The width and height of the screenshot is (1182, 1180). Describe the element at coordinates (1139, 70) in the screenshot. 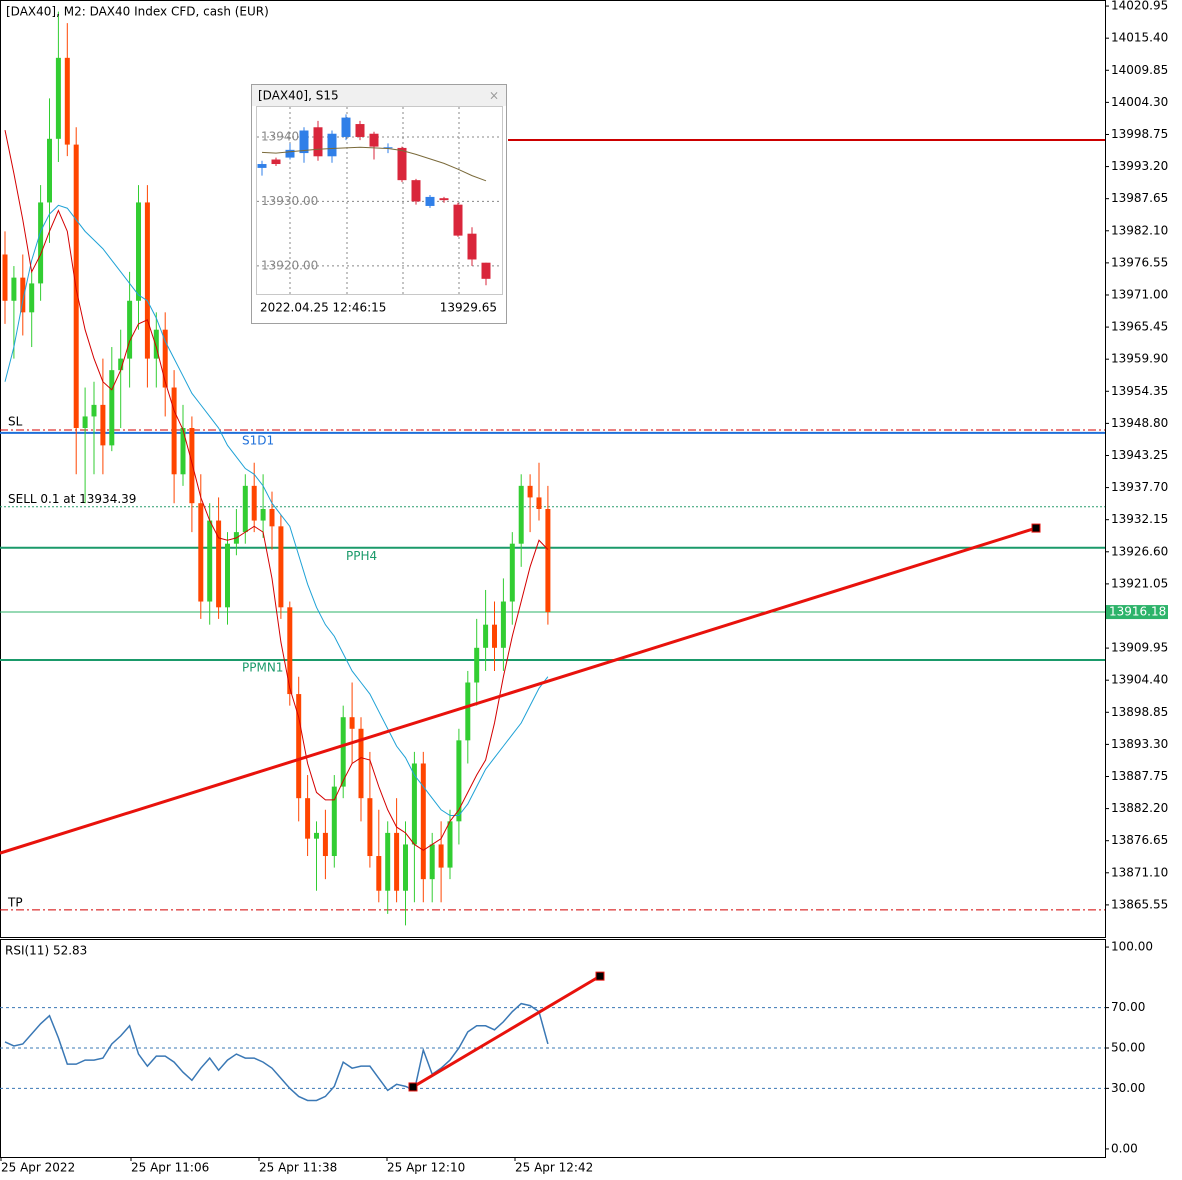

I see `y-tick-label: 14009.85` at that location.